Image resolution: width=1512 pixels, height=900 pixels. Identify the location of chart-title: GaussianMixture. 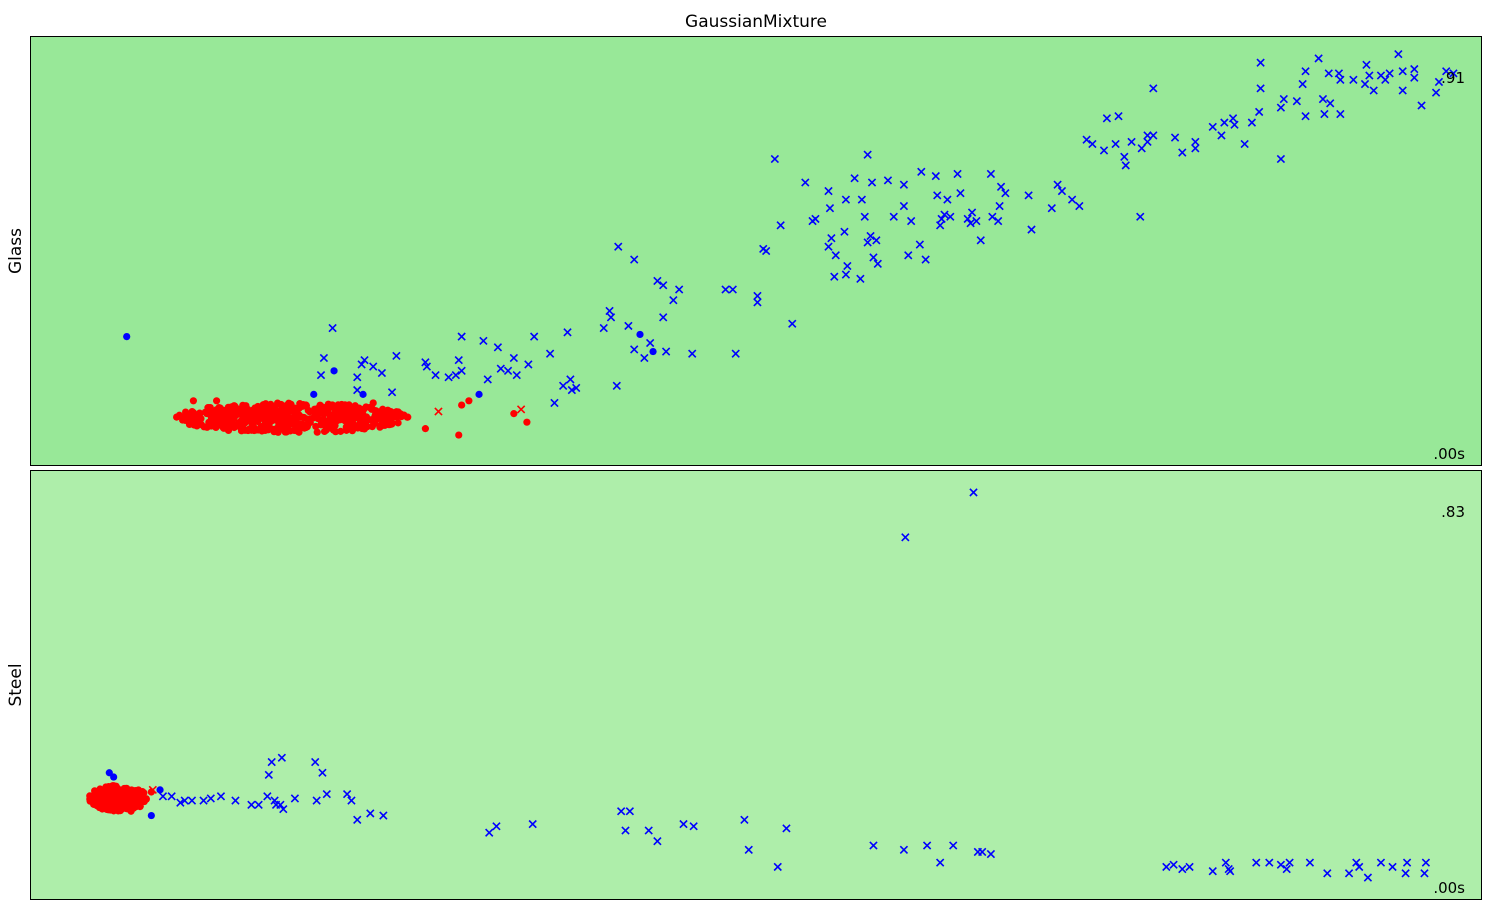
(756, 22).